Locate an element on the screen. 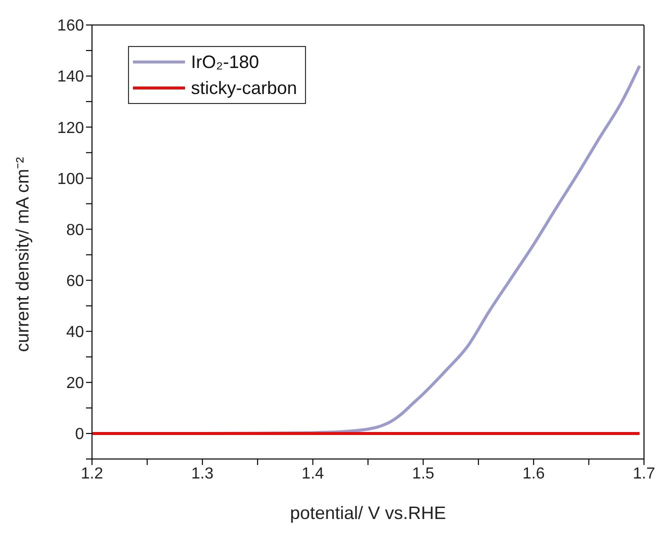 The width and height of the screenshot is (663, 541). x-tick-label: 1.6 is located at coordinates (533, 473).